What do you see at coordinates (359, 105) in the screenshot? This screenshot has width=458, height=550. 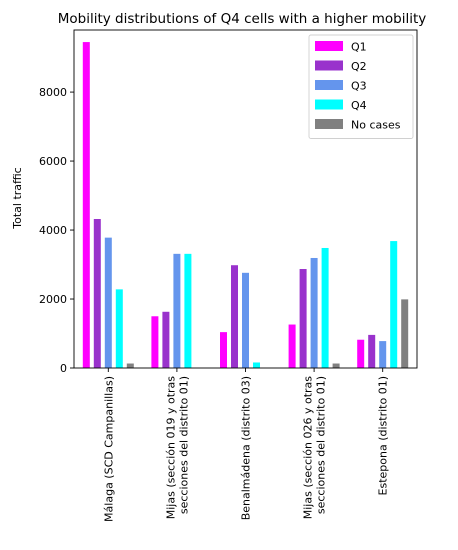 I see `legend-label: Q4` at bounding box center [359, 105].